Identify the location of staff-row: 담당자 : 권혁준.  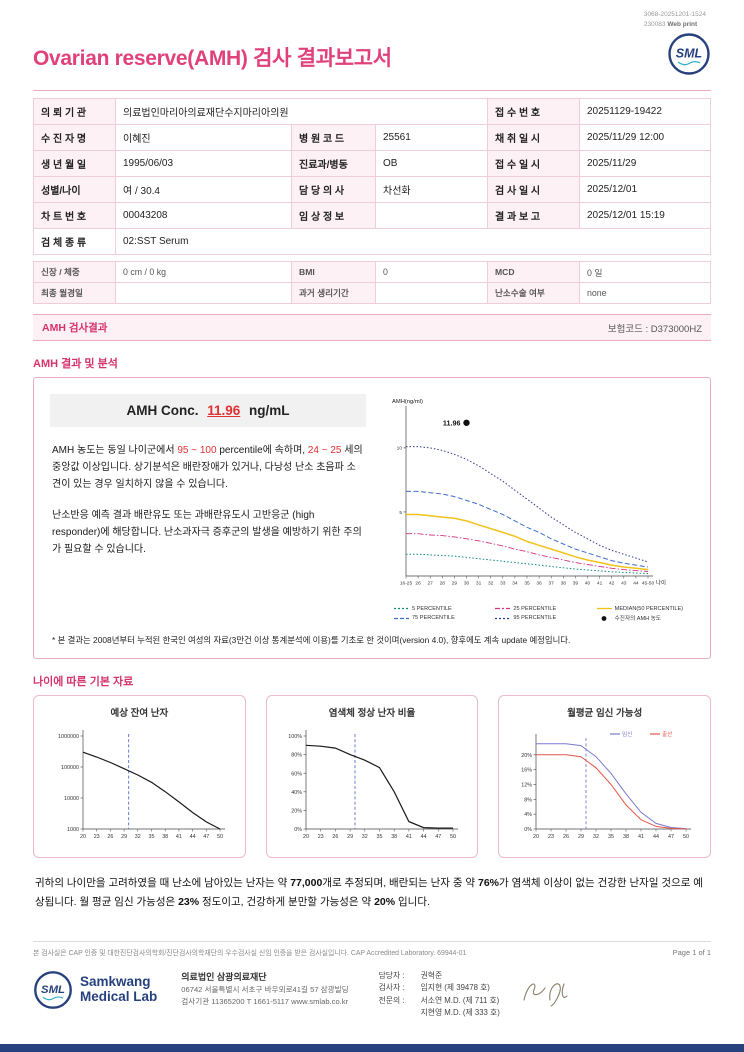
(410, 975).